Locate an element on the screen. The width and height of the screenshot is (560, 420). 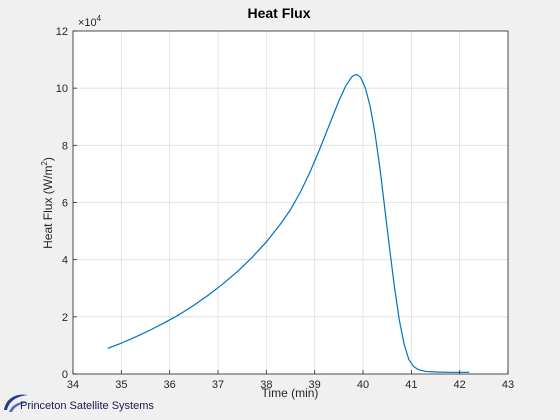
y-exponent-power: 4 is located at coordinates (99, 18).